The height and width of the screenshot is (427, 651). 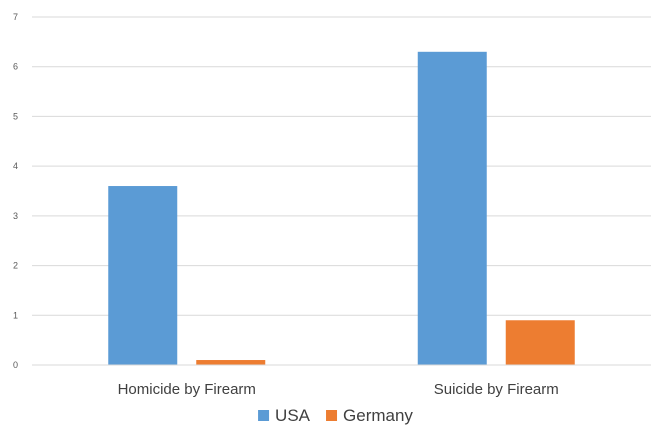 I want to click on x-category-label: Homicide by Firearm, so click(x=187, y=389).